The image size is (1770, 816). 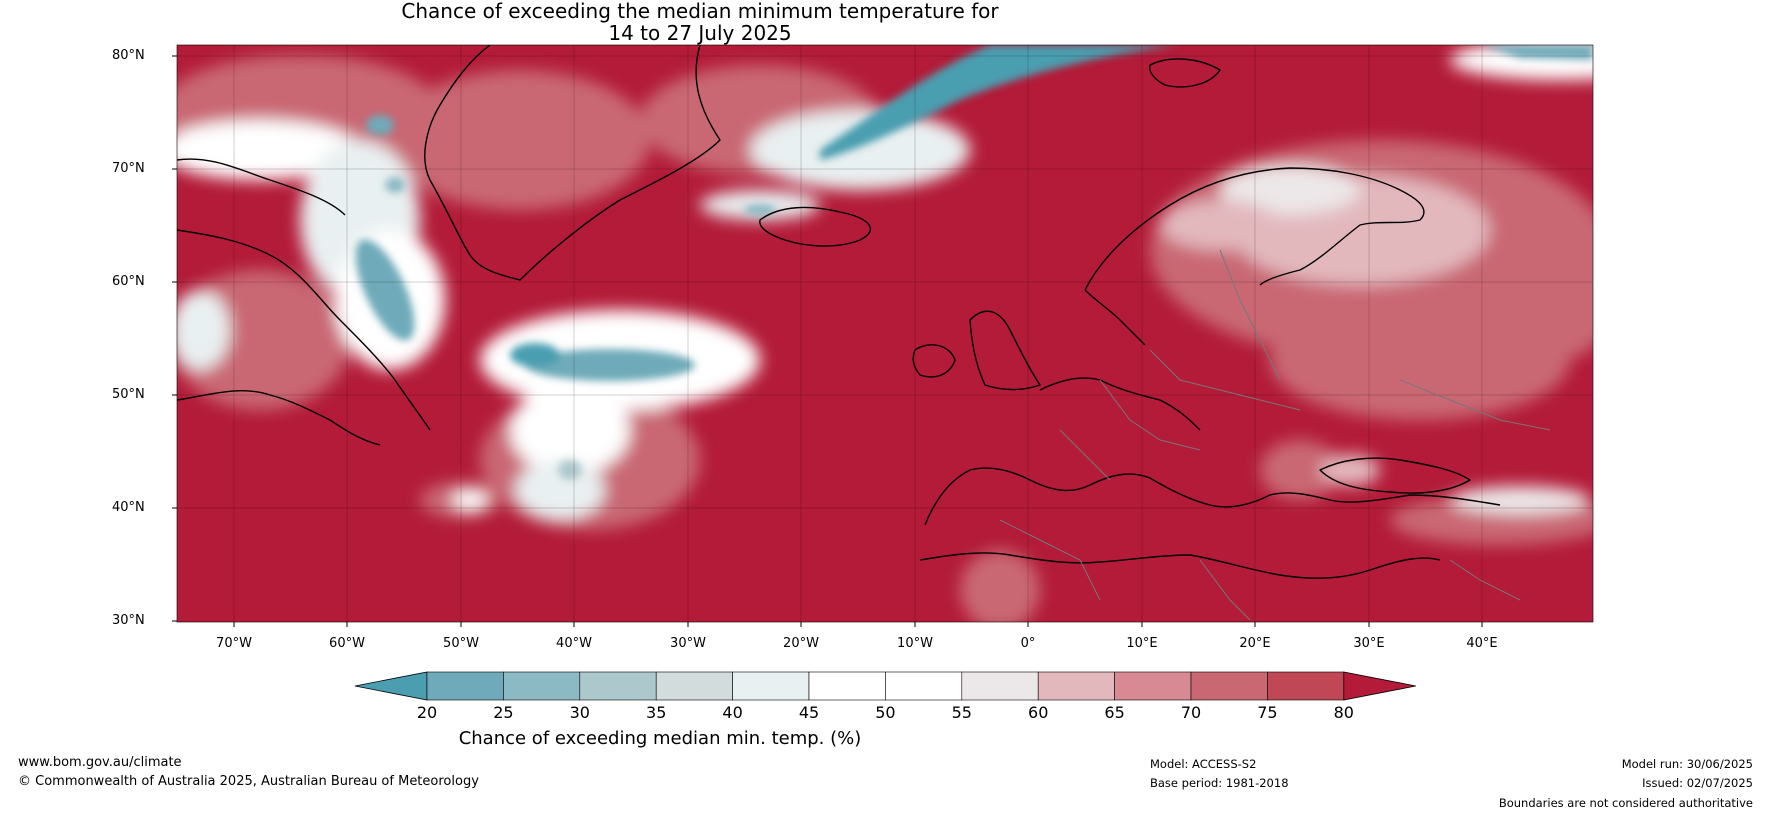 I want to click on colorbar-segments, so click(x=885, y=686).